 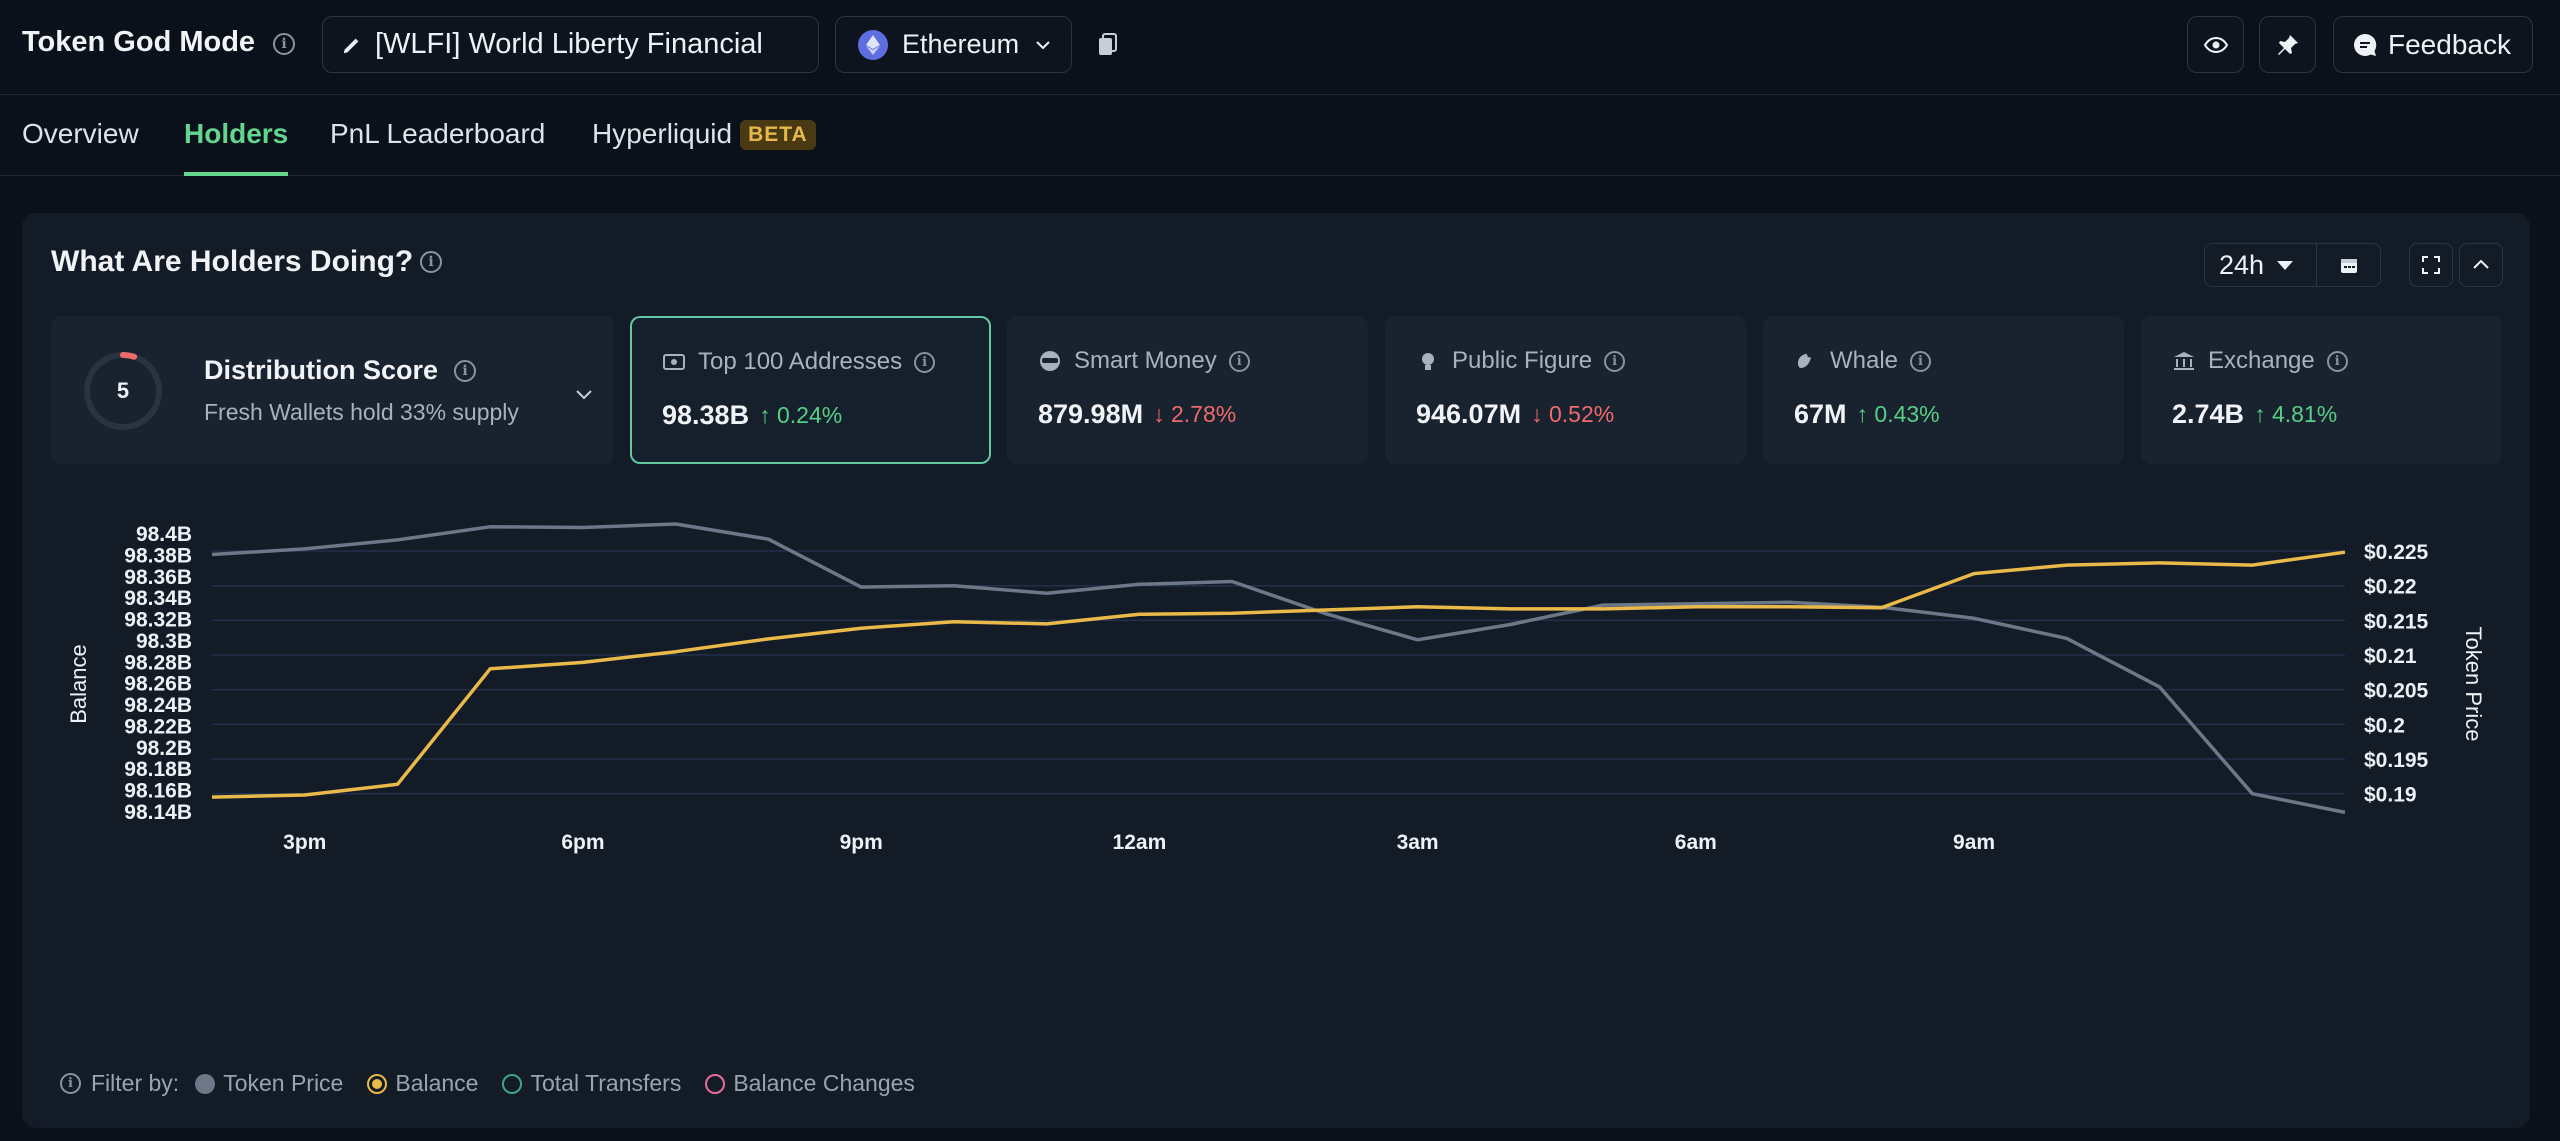 I want to click on calendar-icon, so click(x=2348, y=266).